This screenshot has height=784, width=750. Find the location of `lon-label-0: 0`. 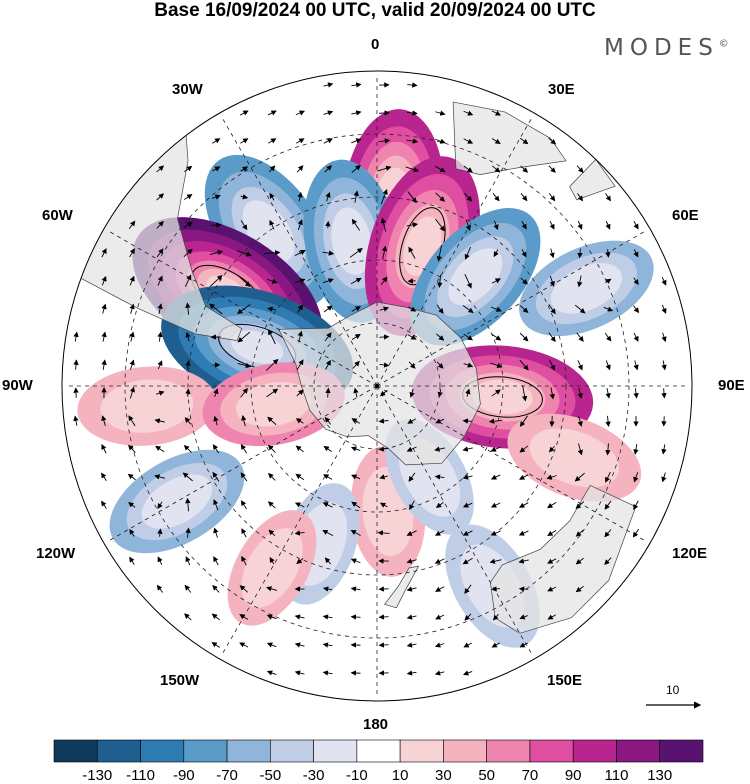

lon-label-0: 0 is located at coordinates (375, 44).